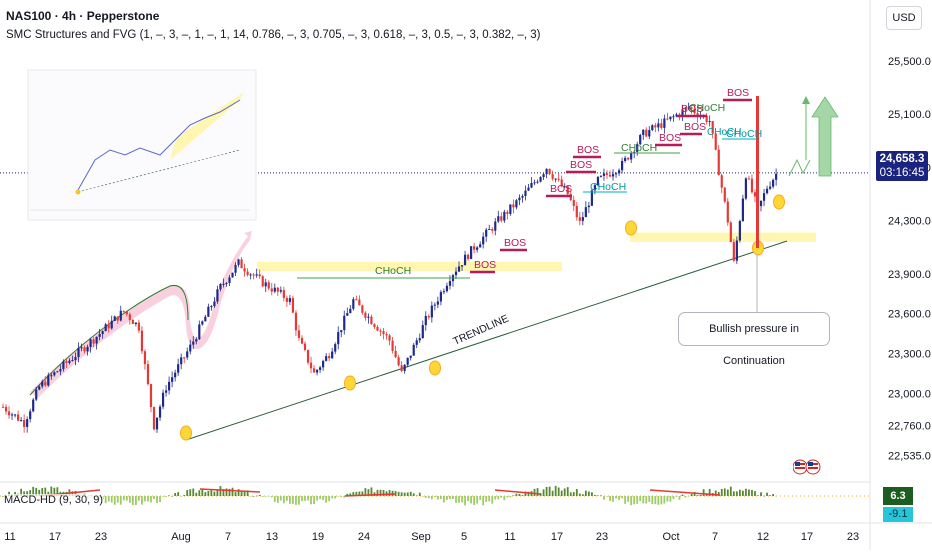 This screenshot has height=555, width=932. What do you see at coordinates (109, 340) in the screenshot?
I see `wave-arrow-outline` at bounding box center [109, 340].